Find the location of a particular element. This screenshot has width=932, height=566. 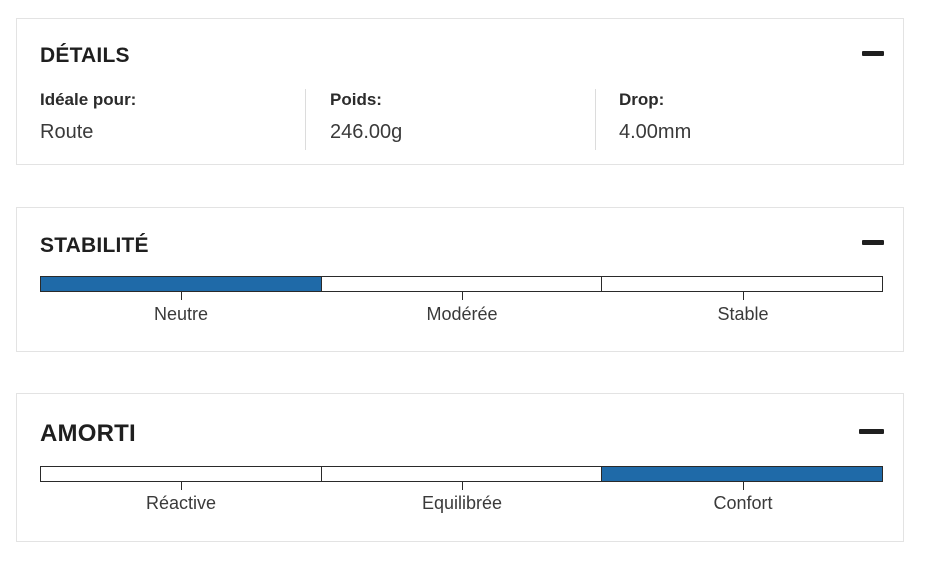

cushioning-label-confort: Confort is located at coordinates (743, 503).